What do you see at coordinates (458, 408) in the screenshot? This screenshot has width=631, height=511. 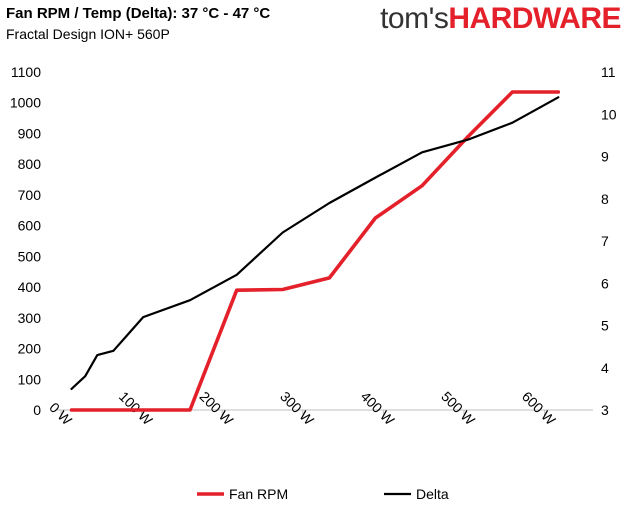 I see `x-tick-label: 500 W` at bounding box center [458, 408].